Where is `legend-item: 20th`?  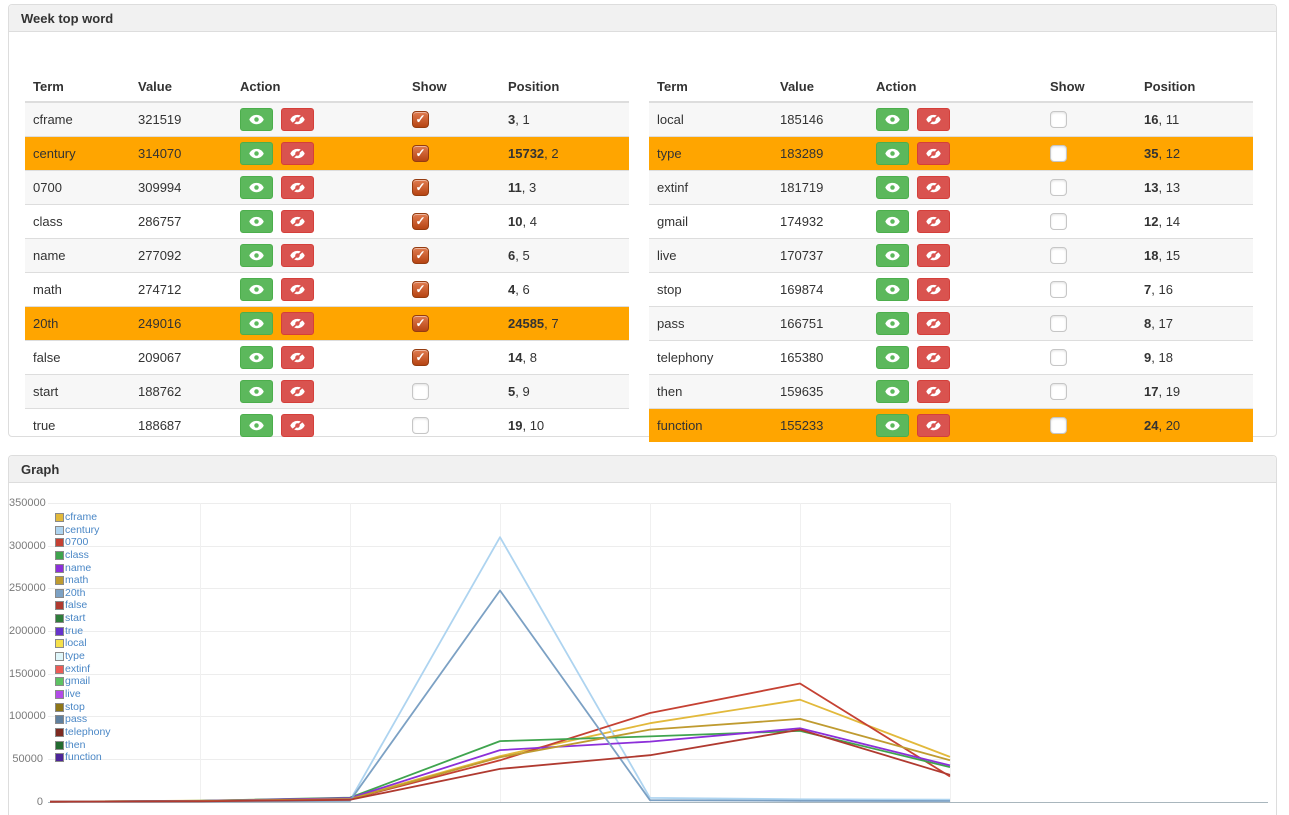
legend-item: 20th is located at coordinates (83, 592).